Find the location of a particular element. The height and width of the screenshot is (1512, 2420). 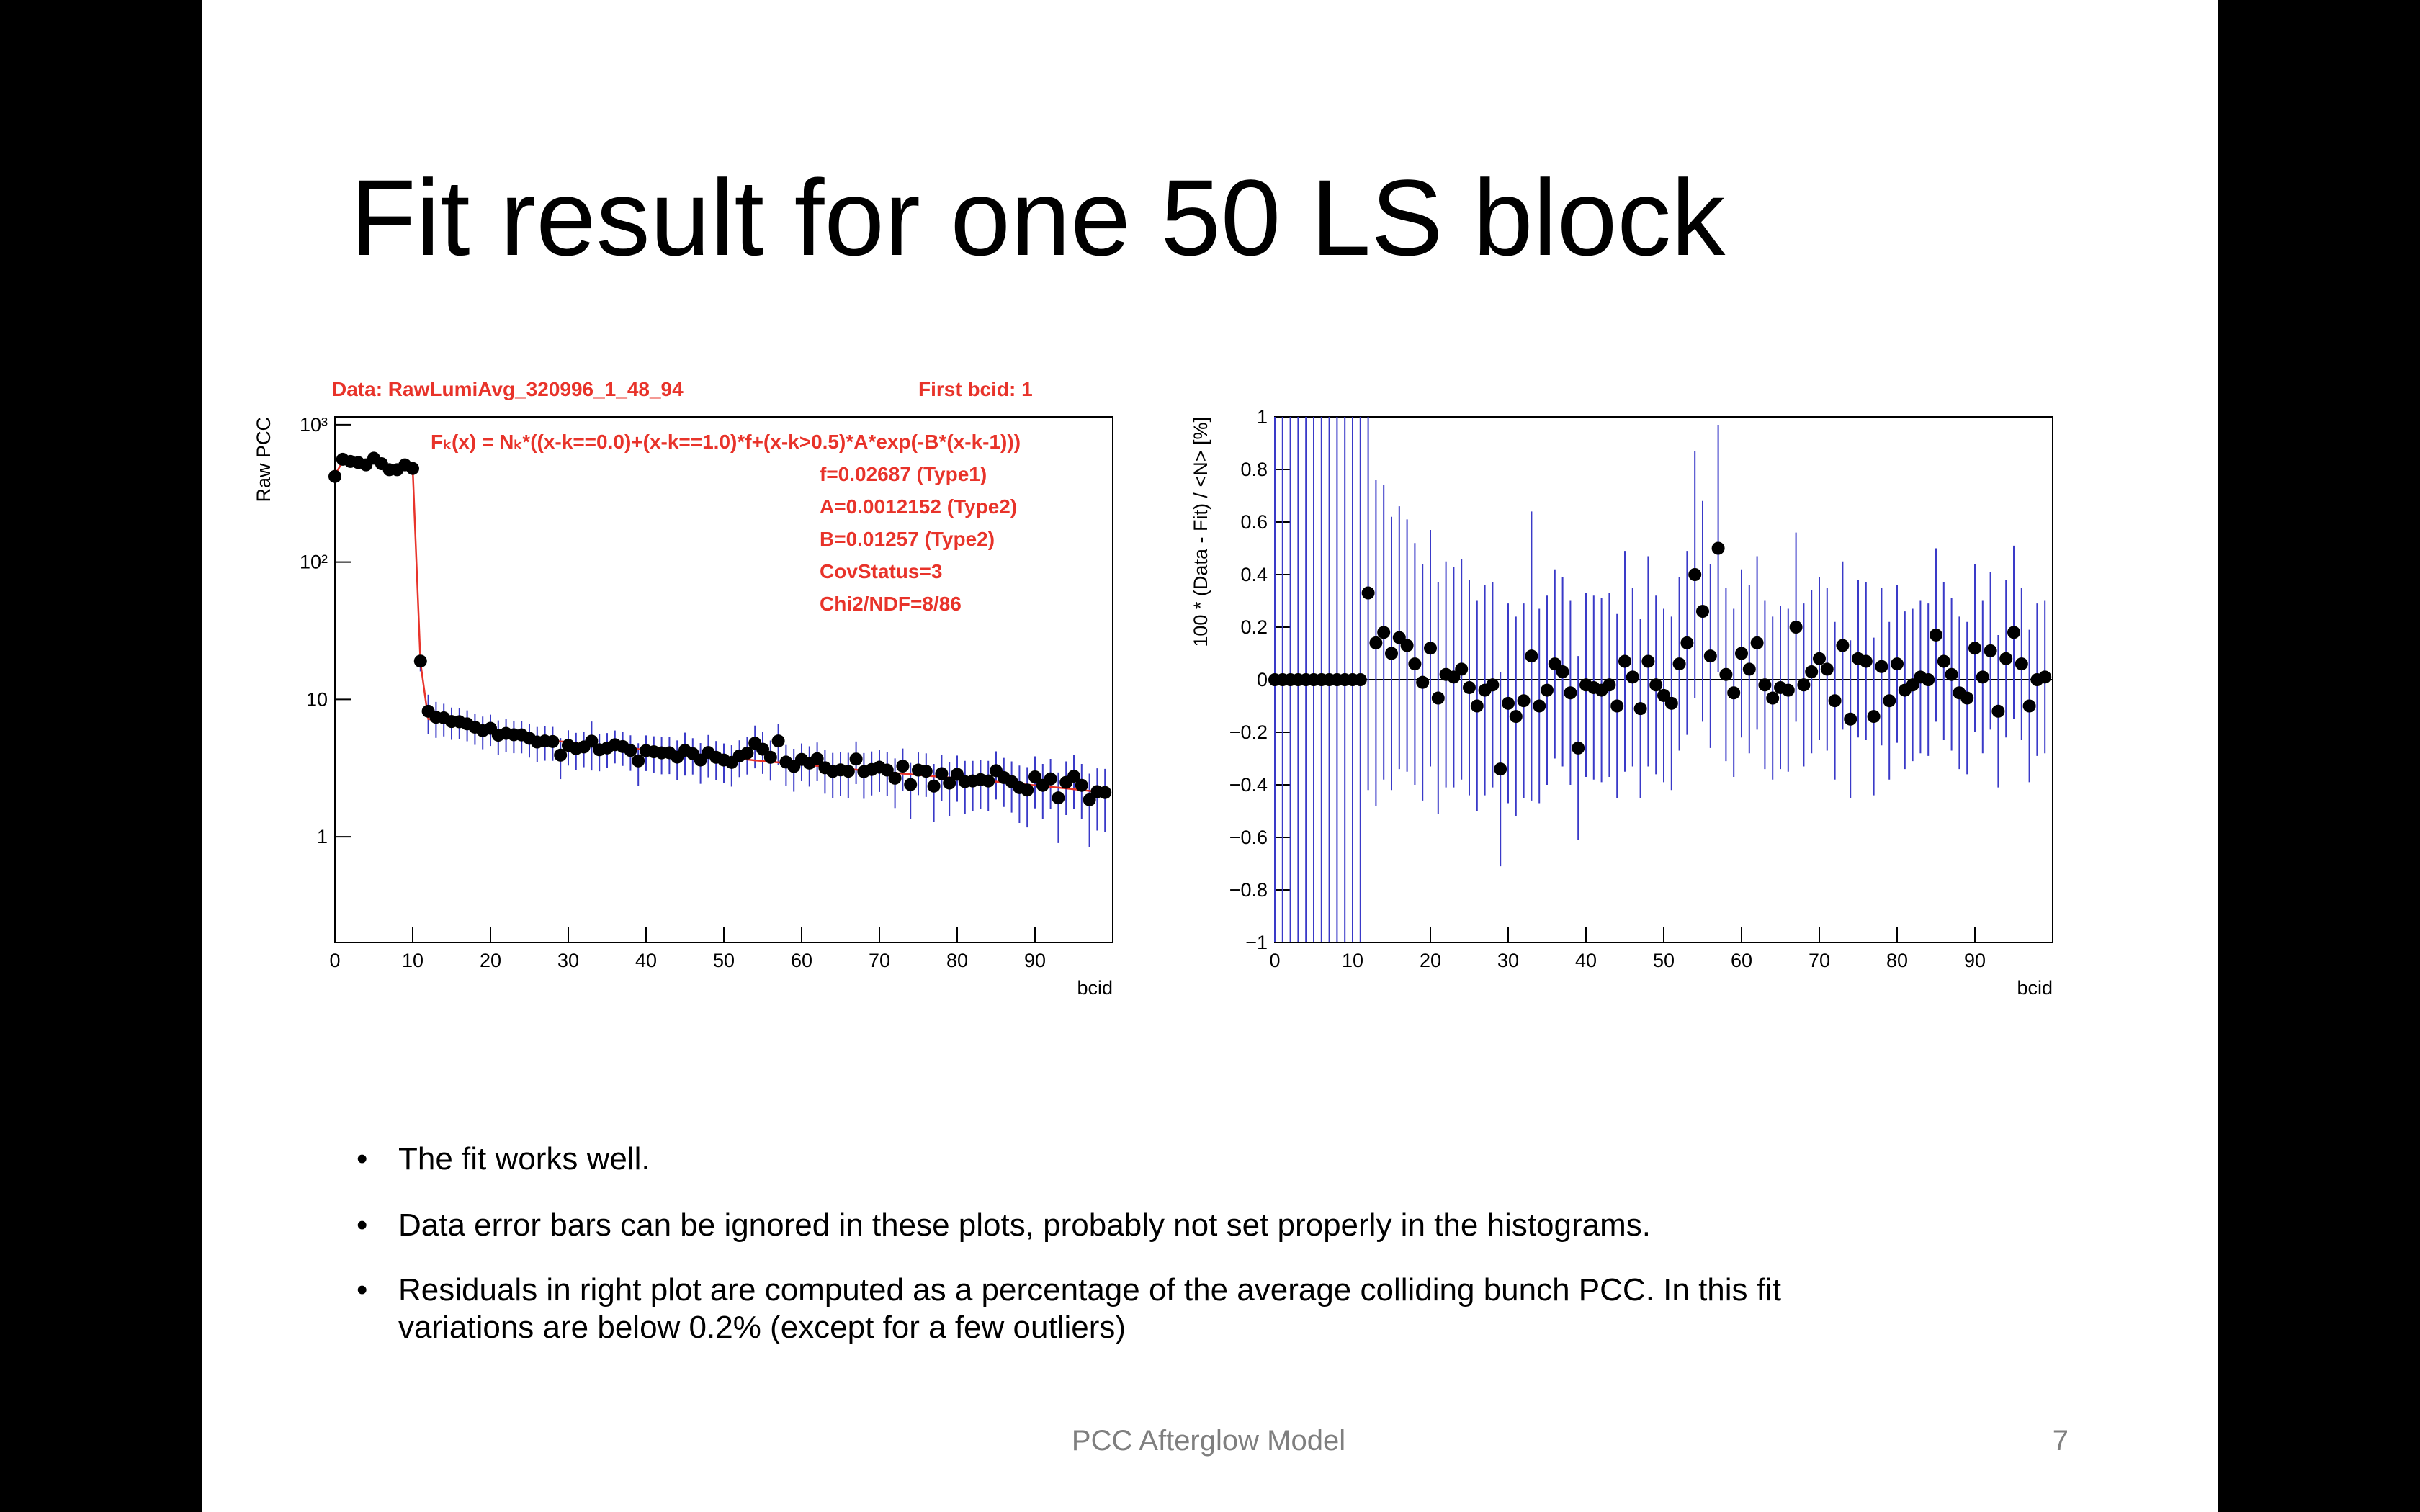

y-tick-label: 0 is located at coordinates (1262, 679).